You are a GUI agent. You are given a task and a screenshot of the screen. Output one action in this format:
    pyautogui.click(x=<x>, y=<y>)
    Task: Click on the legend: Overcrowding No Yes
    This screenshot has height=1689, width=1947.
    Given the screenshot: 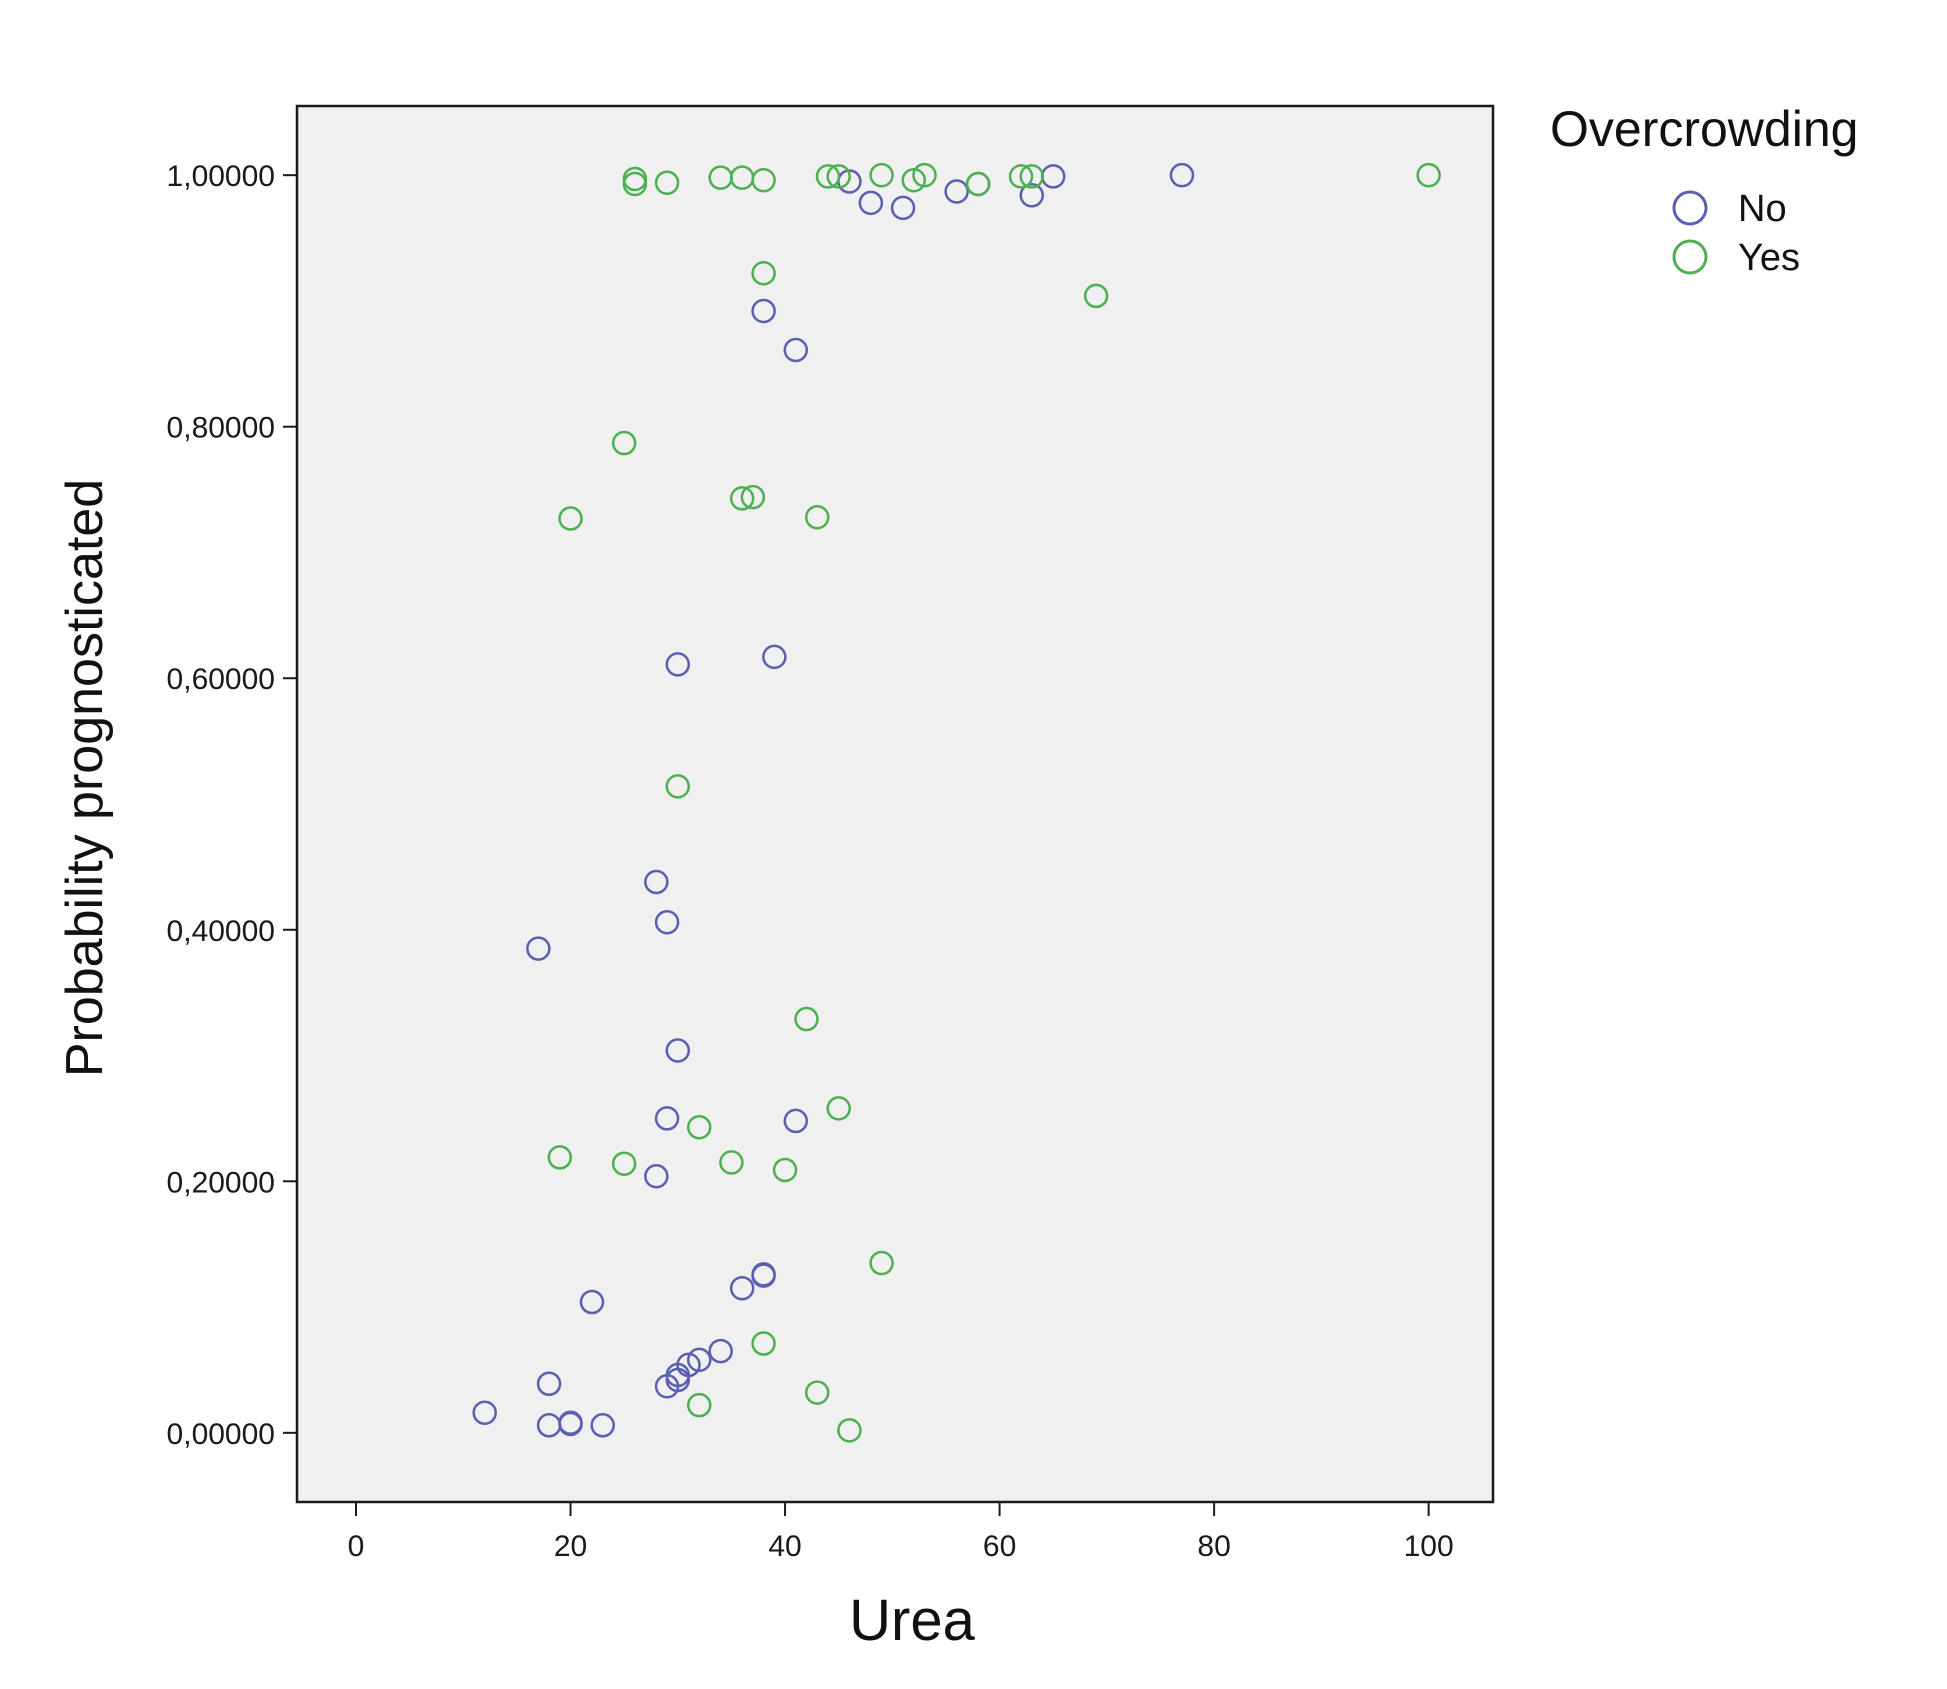 What is the action you would take?
    pyautogui.click(x=1704, y=190)
    